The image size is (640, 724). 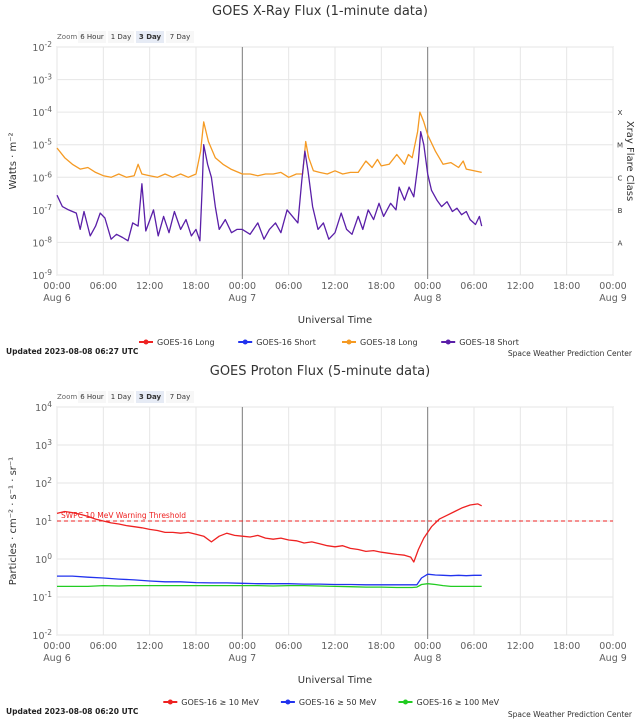 What do you see at coordinates (620, 243) in the screenshot?
I see `xray-flare-class-label: A` at bounding box center [620, 243].